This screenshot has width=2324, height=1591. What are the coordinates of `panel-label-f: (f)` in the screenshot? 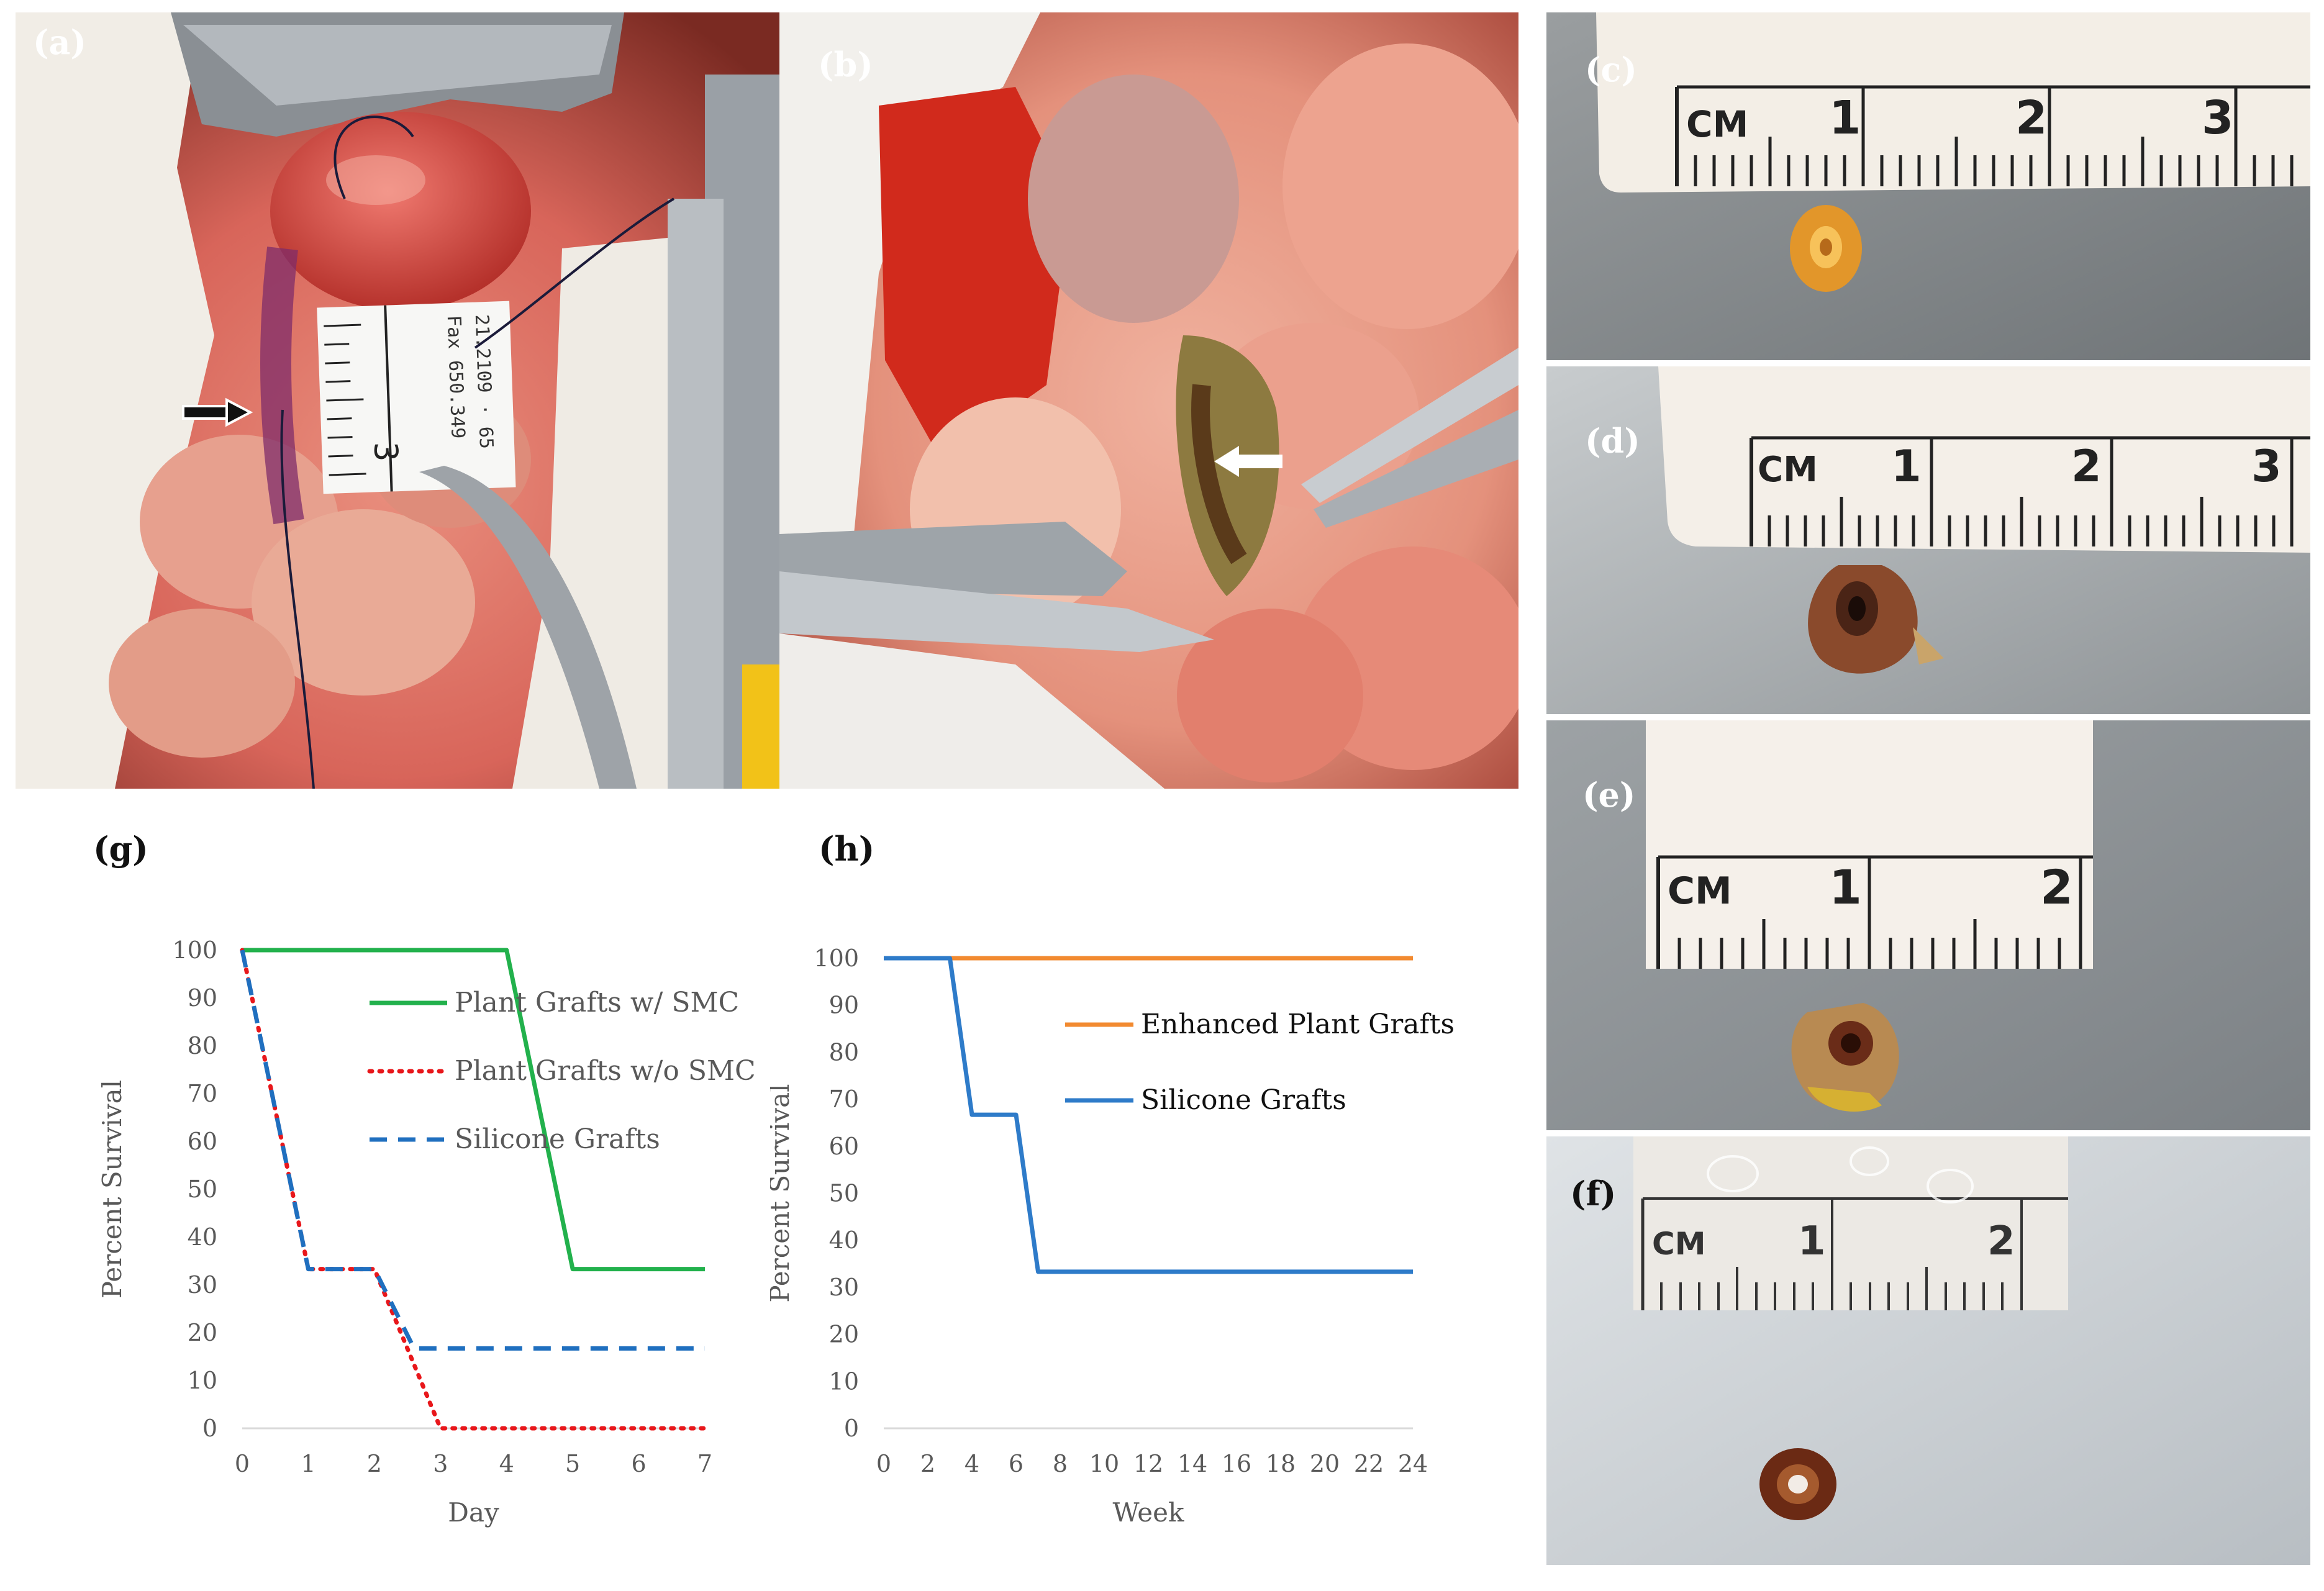 It's located at (1593, 1193).